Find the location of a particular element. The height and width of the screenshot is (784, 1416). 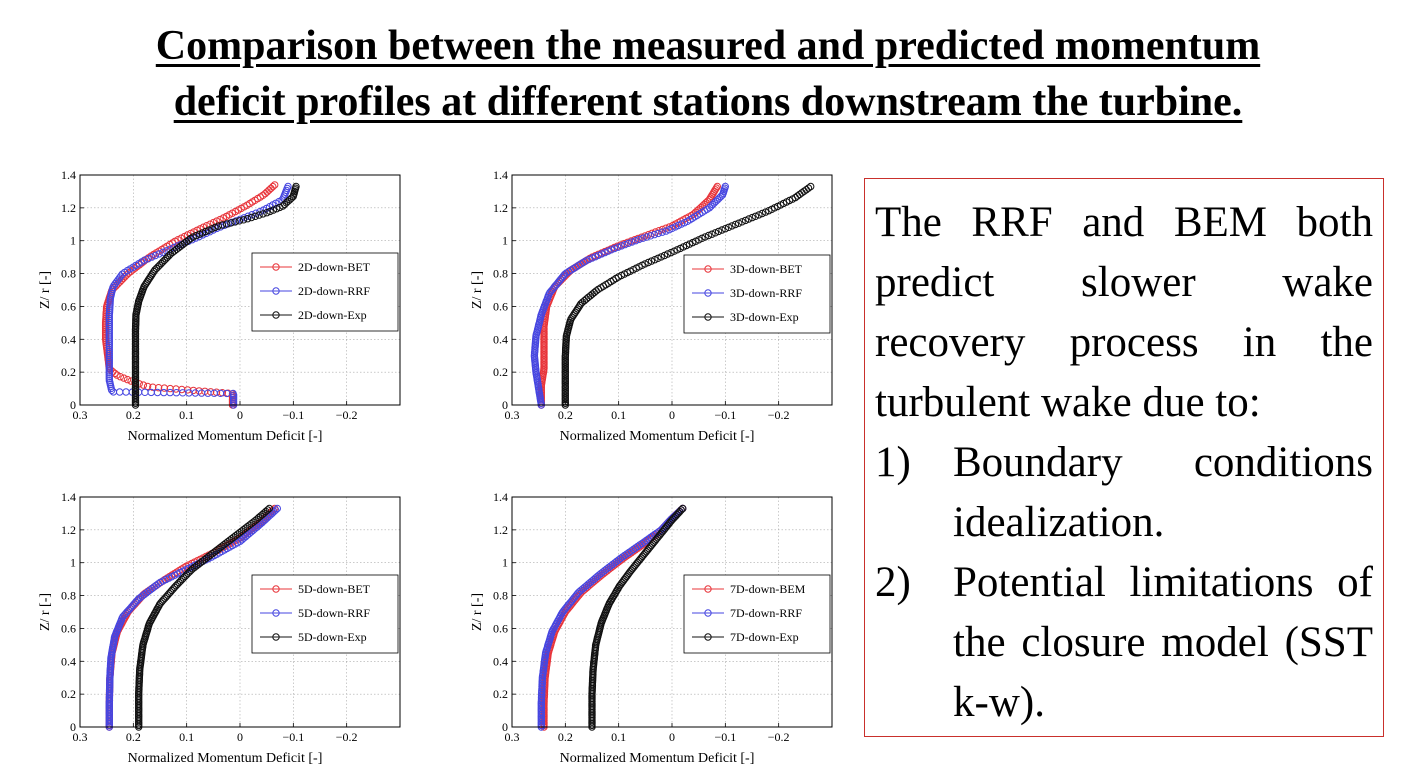

legend: 7D-down-BEM 7D-down-RRF 7D-down-Exp is located at coordinates (757, 614).